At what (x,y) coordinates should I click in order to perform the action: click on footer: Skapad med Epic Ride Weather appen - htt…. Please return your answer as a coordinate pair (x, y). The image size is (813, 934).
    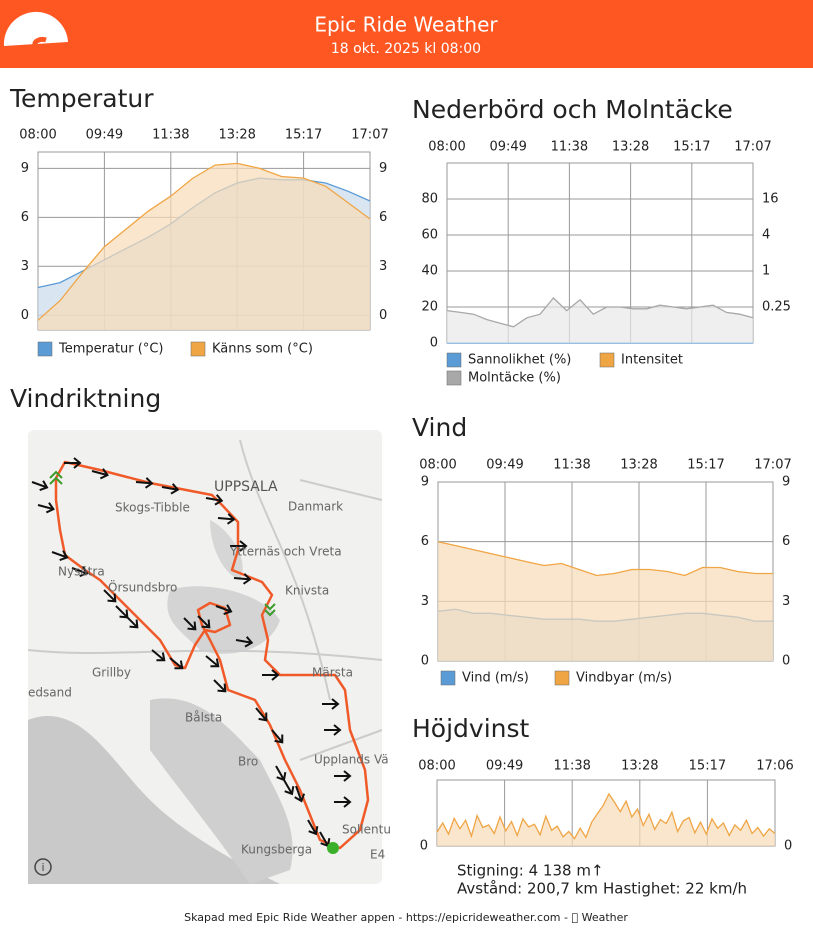
    Looking at the image, I should click on (406, 917).